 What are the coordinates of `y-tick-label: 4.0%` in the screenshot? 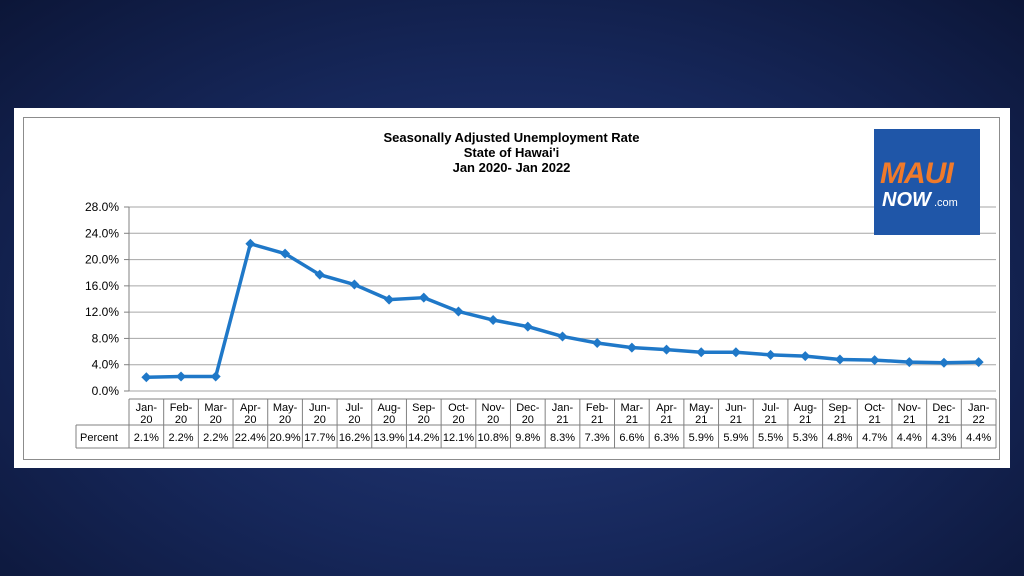 It's located at (106, 365).